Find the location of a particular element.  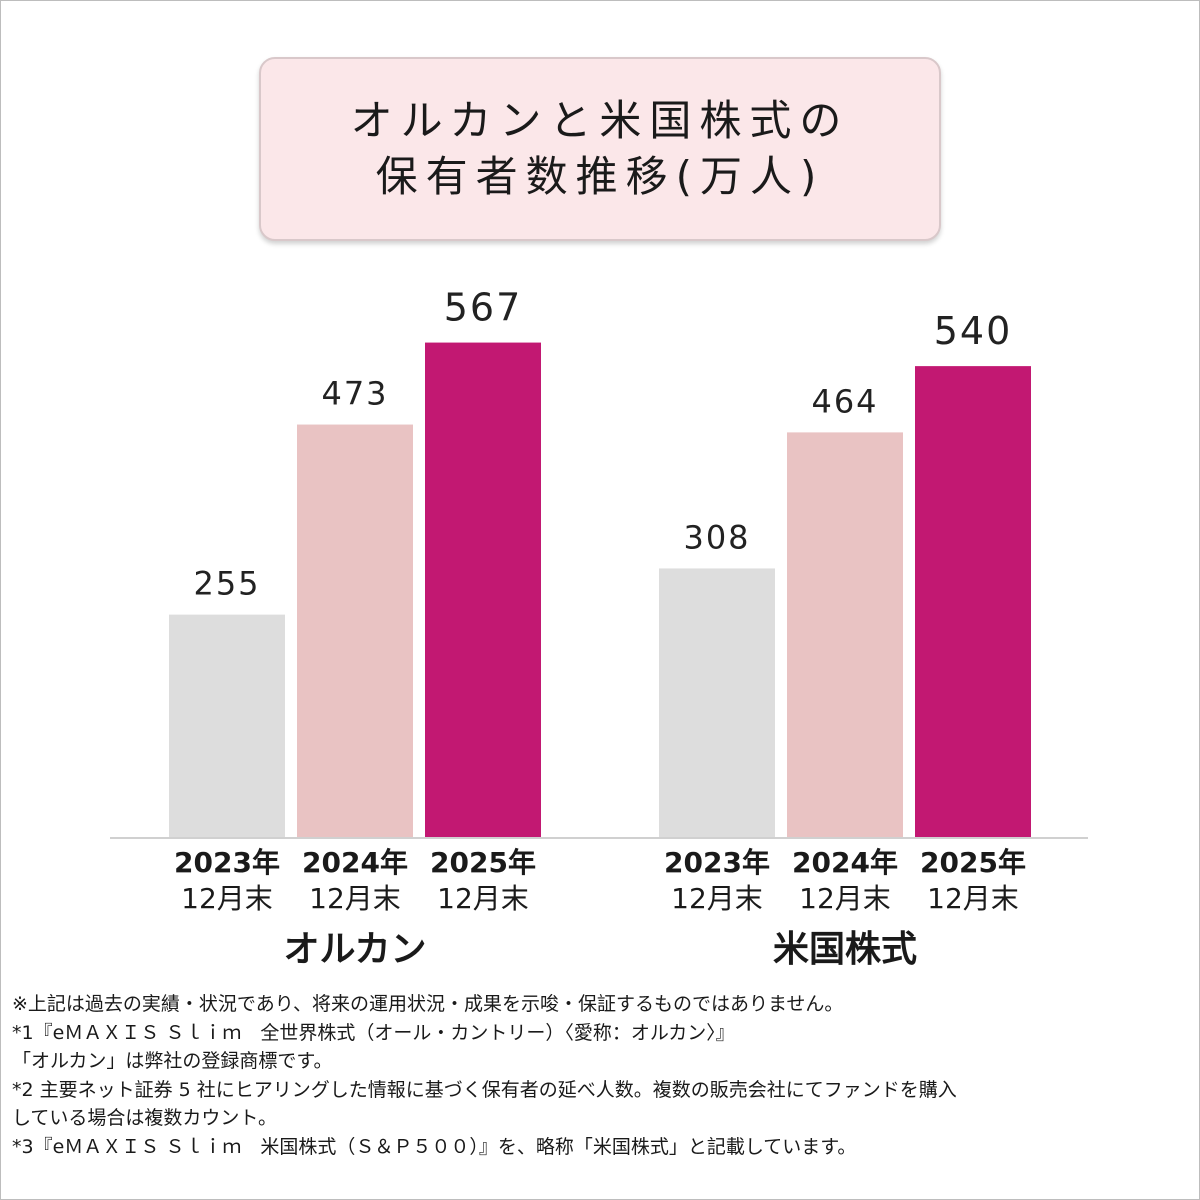

footnote-1-trademark: 「オルカン」は弊社の登録商標です。 is located at coordinates (172, 1061).